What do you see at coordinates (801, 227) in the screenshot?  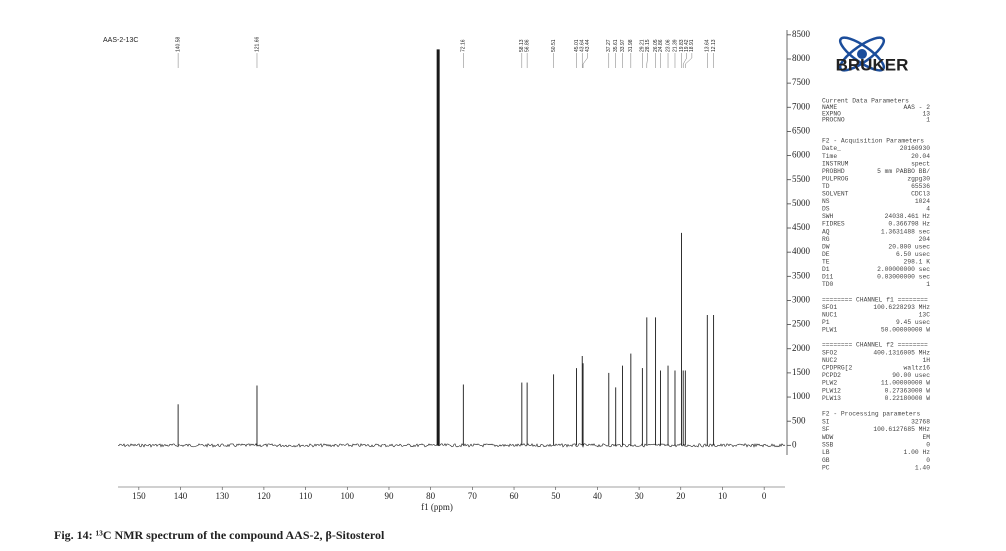 I see `y-tick-label: 4500` at bounding box center [801, 227].